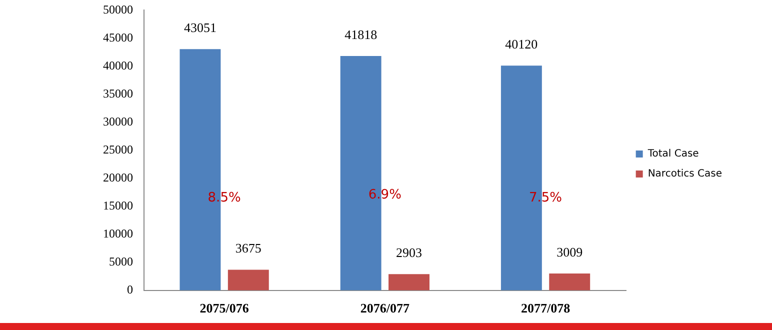 The width and height of the screenshot is (772, 330). I want to click on y-tick-label: 10000, so click(118, 233).